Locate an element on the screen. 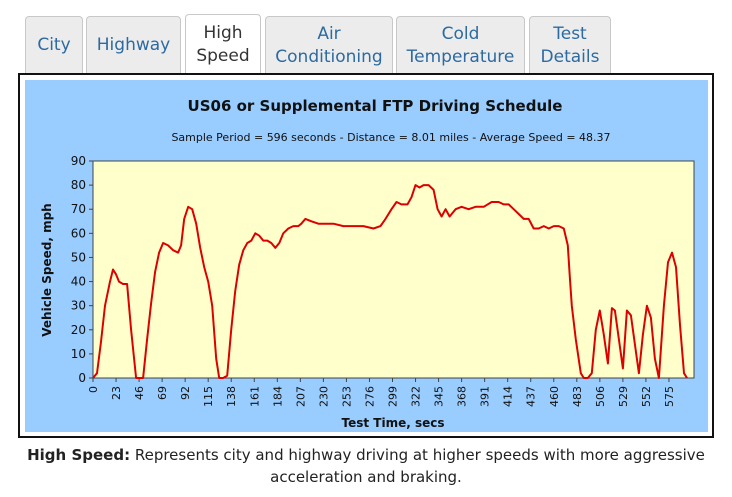 This screenshot has height=497, width=732. x-tick-label: 276 is located at coordinates (369, 396).